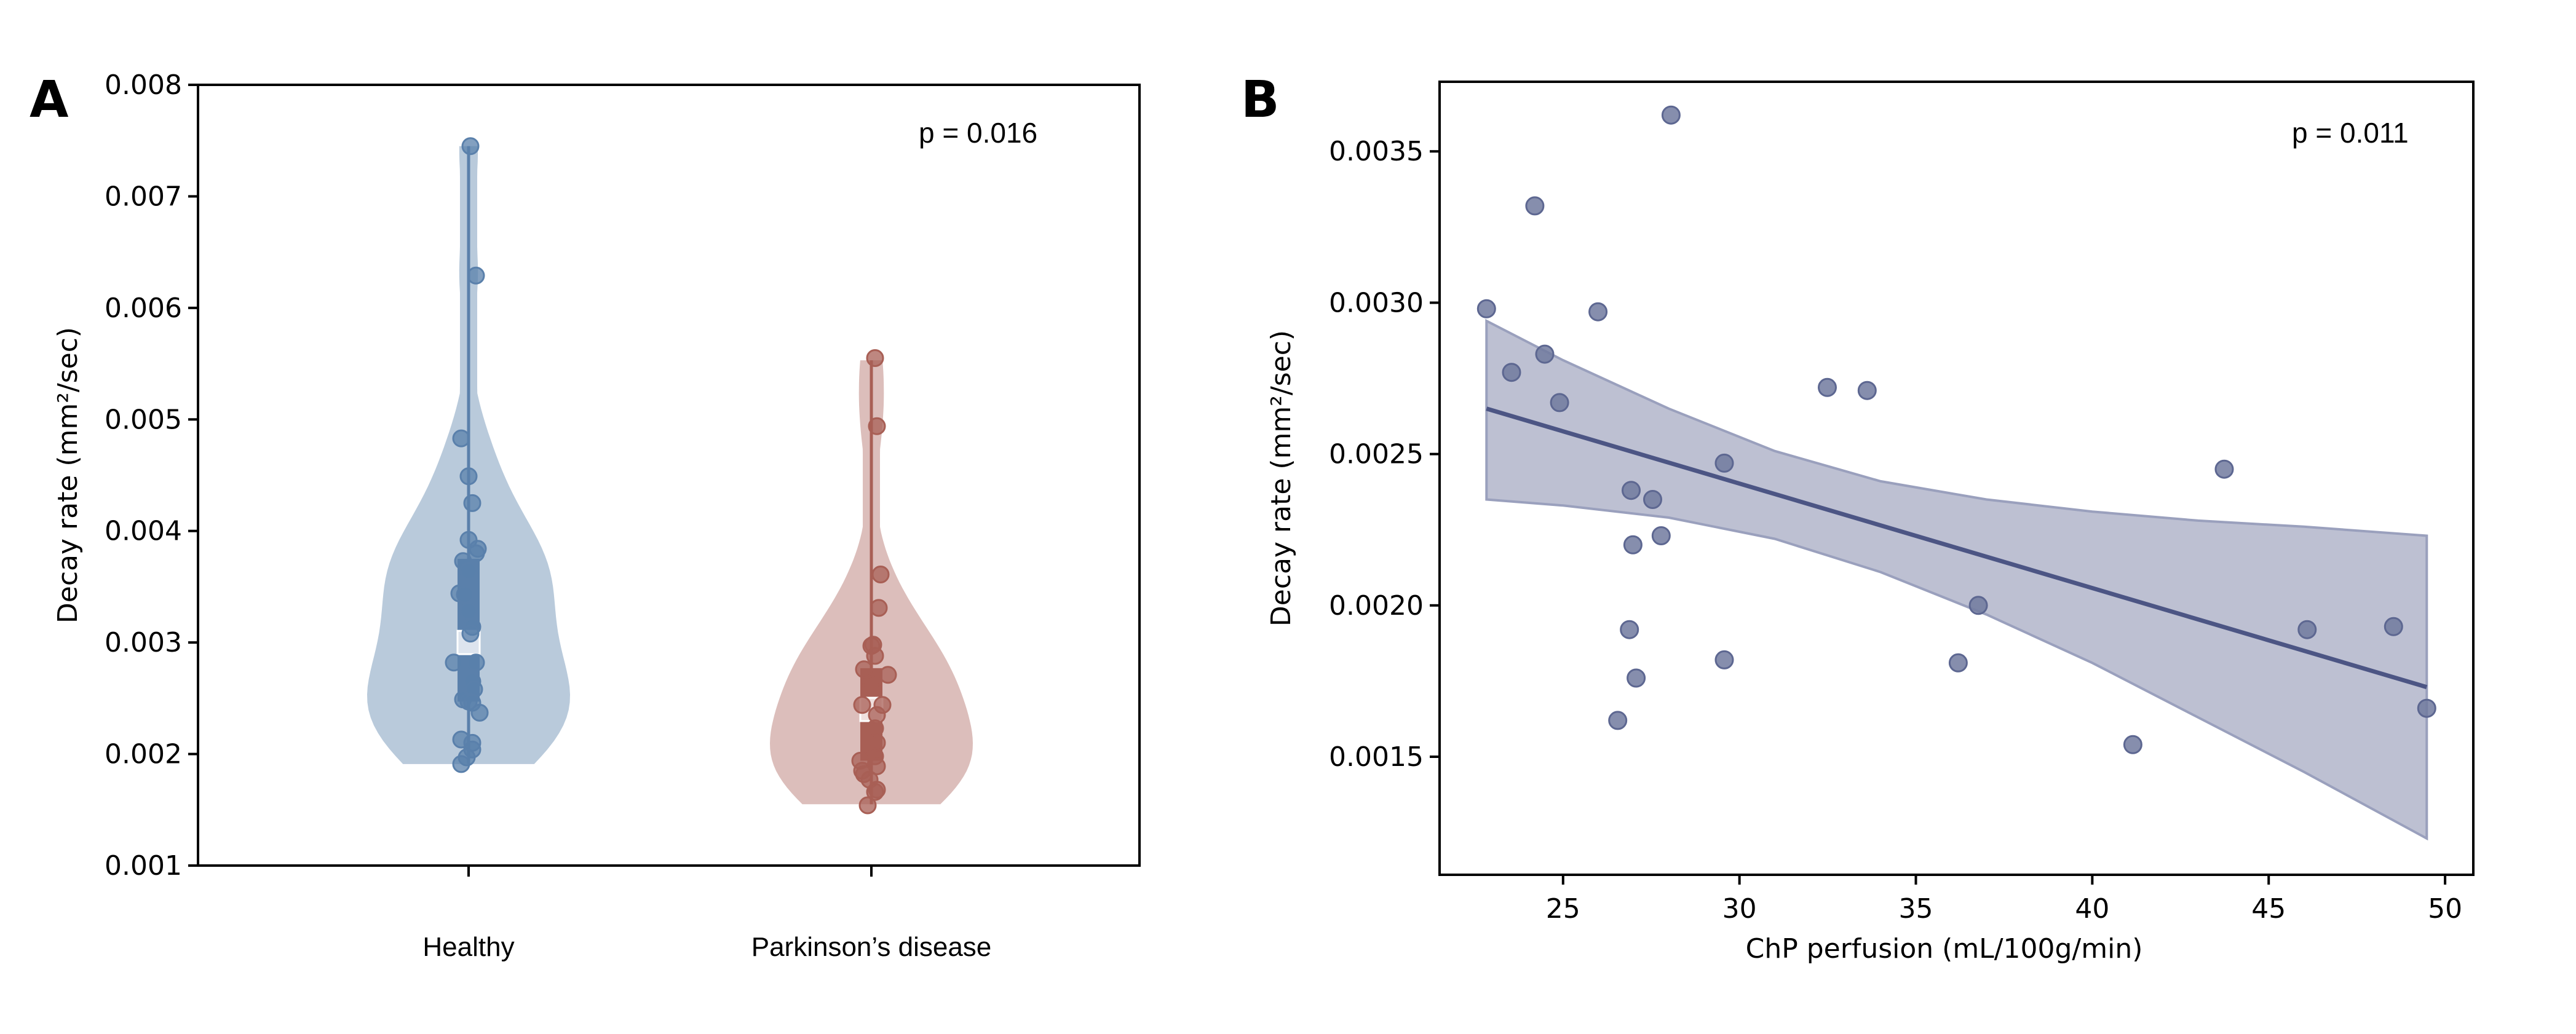 The width and height of the screenshot is (2576, 1034). I want to click on y-tick-label: 0.004, so click(143, 531).